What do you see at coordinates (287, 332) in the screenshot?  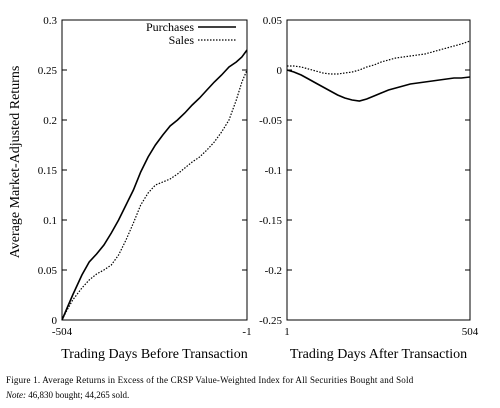 I see `x-tick-label: 1` at bounding box center [287, 332].